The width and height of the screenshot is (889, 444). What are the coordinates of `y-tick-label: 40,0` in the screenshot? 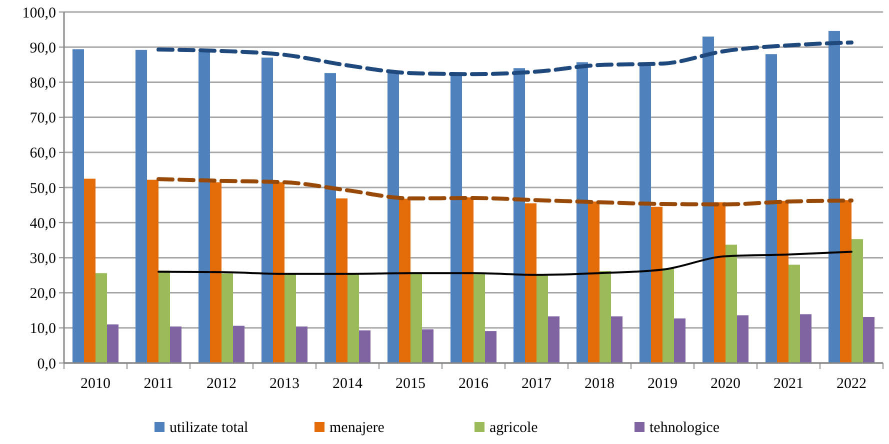 It's located at (43, 224).